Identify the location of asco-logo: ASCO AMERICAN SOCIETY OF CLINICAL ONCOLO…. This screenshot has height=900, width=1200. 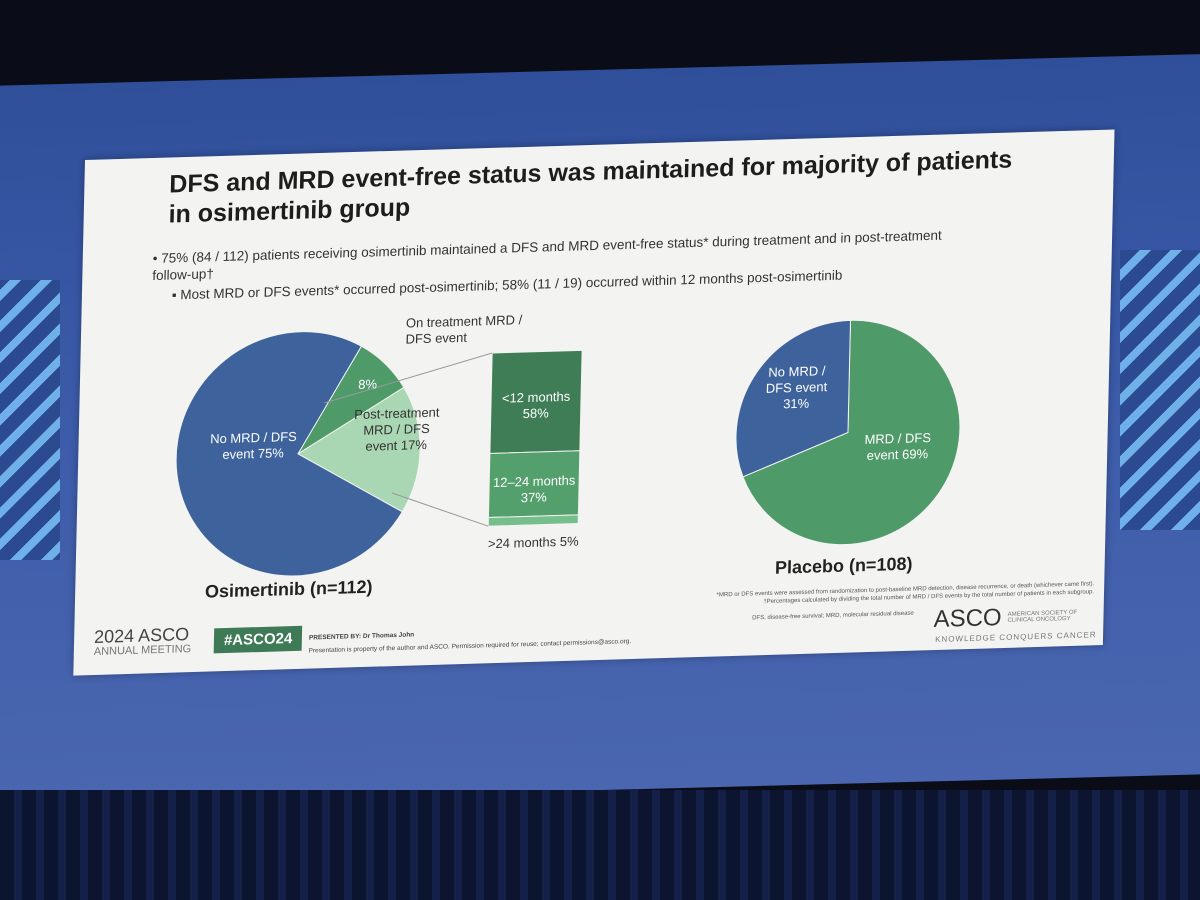
(1005, 618).